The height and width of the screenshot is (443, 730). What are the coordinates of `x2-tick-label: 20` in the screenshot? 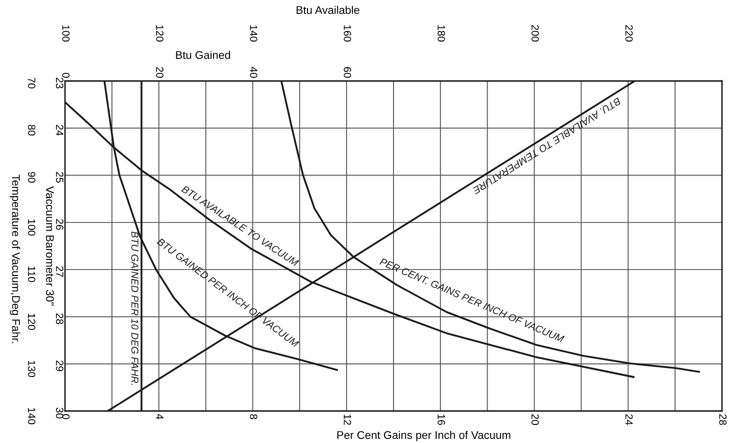 It's located at (535, 419).